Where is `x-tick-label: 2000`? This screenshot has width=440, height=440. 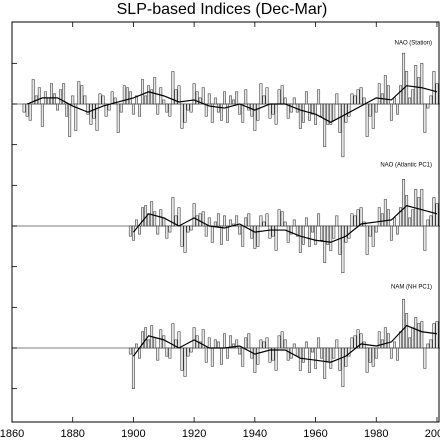
x-tick-label: 2000 is located at coordinates (432, 434).